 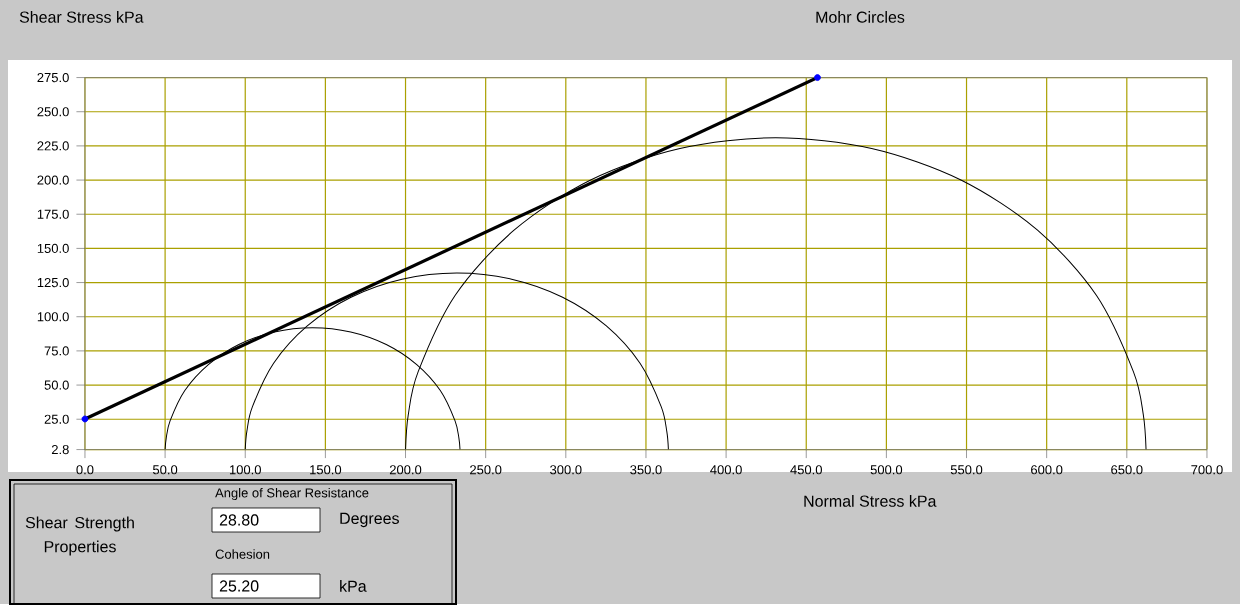 I want to click on y-tick-label: 150.0, so click(x=53, y=248).